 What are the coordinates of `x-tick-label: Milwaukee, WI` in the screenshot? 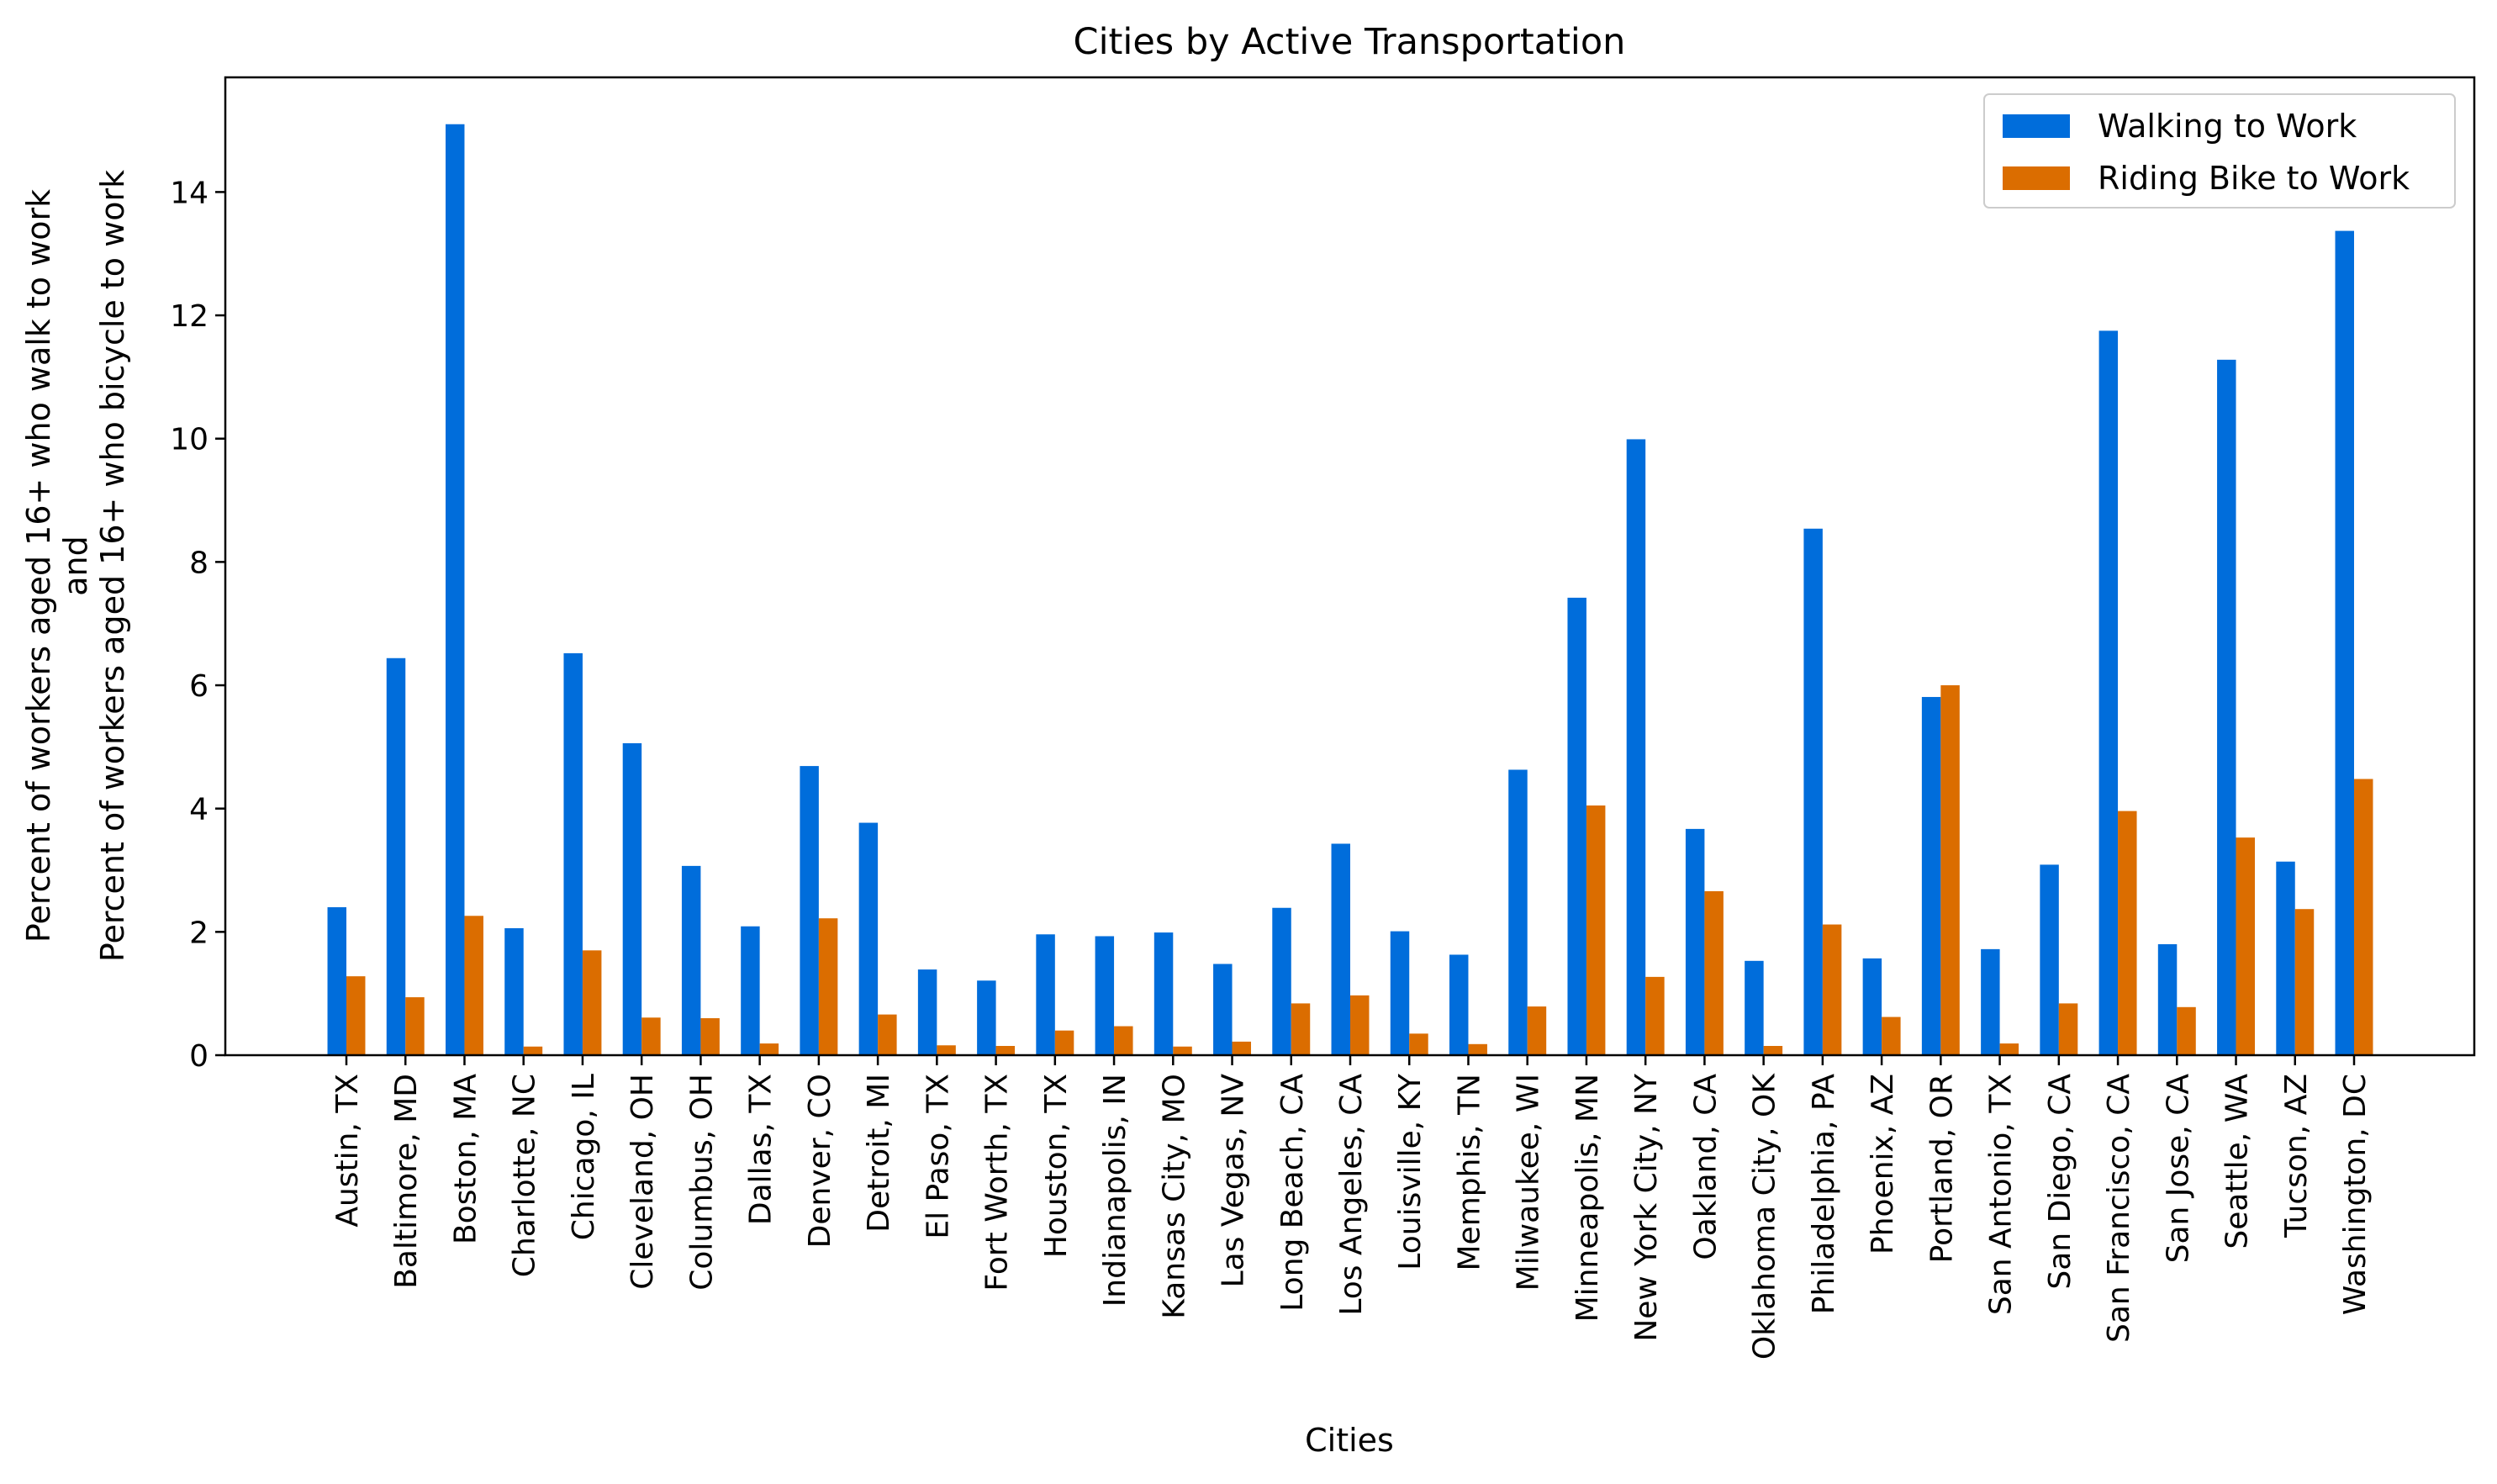 It's located at (1529, 1182).